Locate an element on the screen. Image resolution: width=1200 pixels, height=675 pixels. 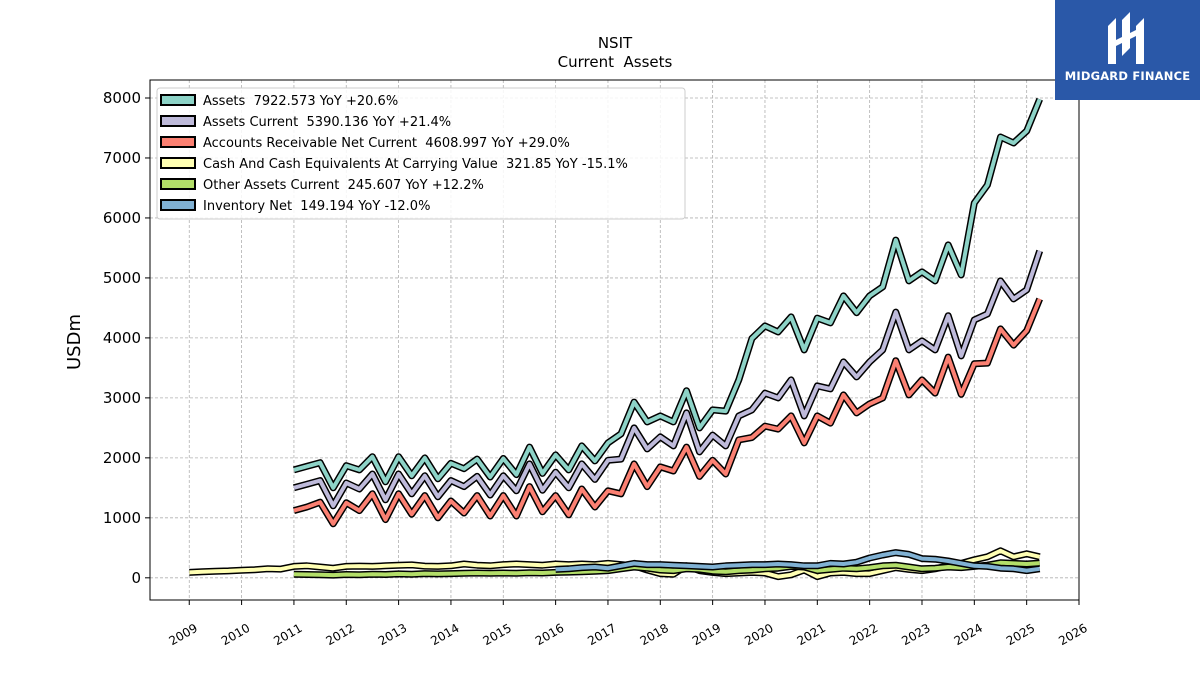
x-tick-label: 2009 is located at coordinates (183, 634).